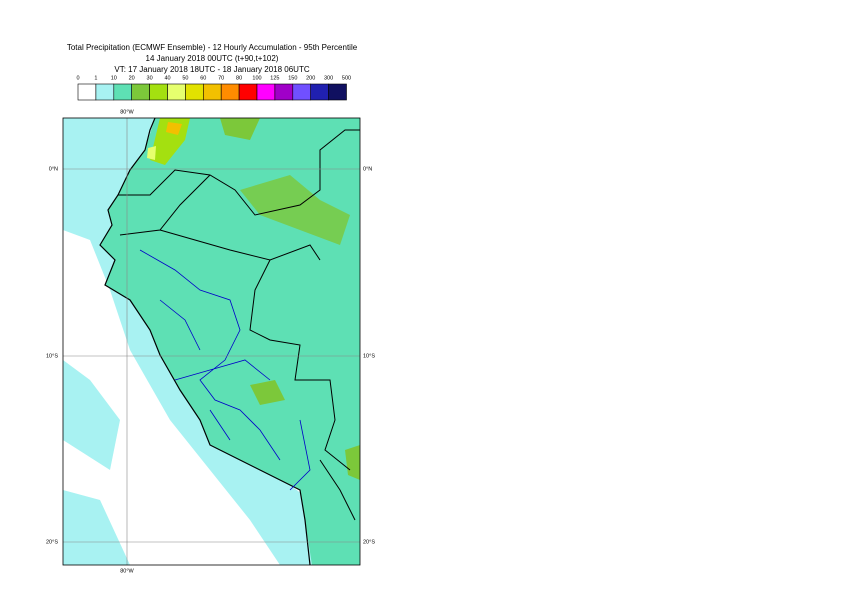 This screenshot has width=842, height=596. What do you see at coordinates (292, 78) in the screenshot?
I see `legend-label: 150` at bounding box center [292, 78].